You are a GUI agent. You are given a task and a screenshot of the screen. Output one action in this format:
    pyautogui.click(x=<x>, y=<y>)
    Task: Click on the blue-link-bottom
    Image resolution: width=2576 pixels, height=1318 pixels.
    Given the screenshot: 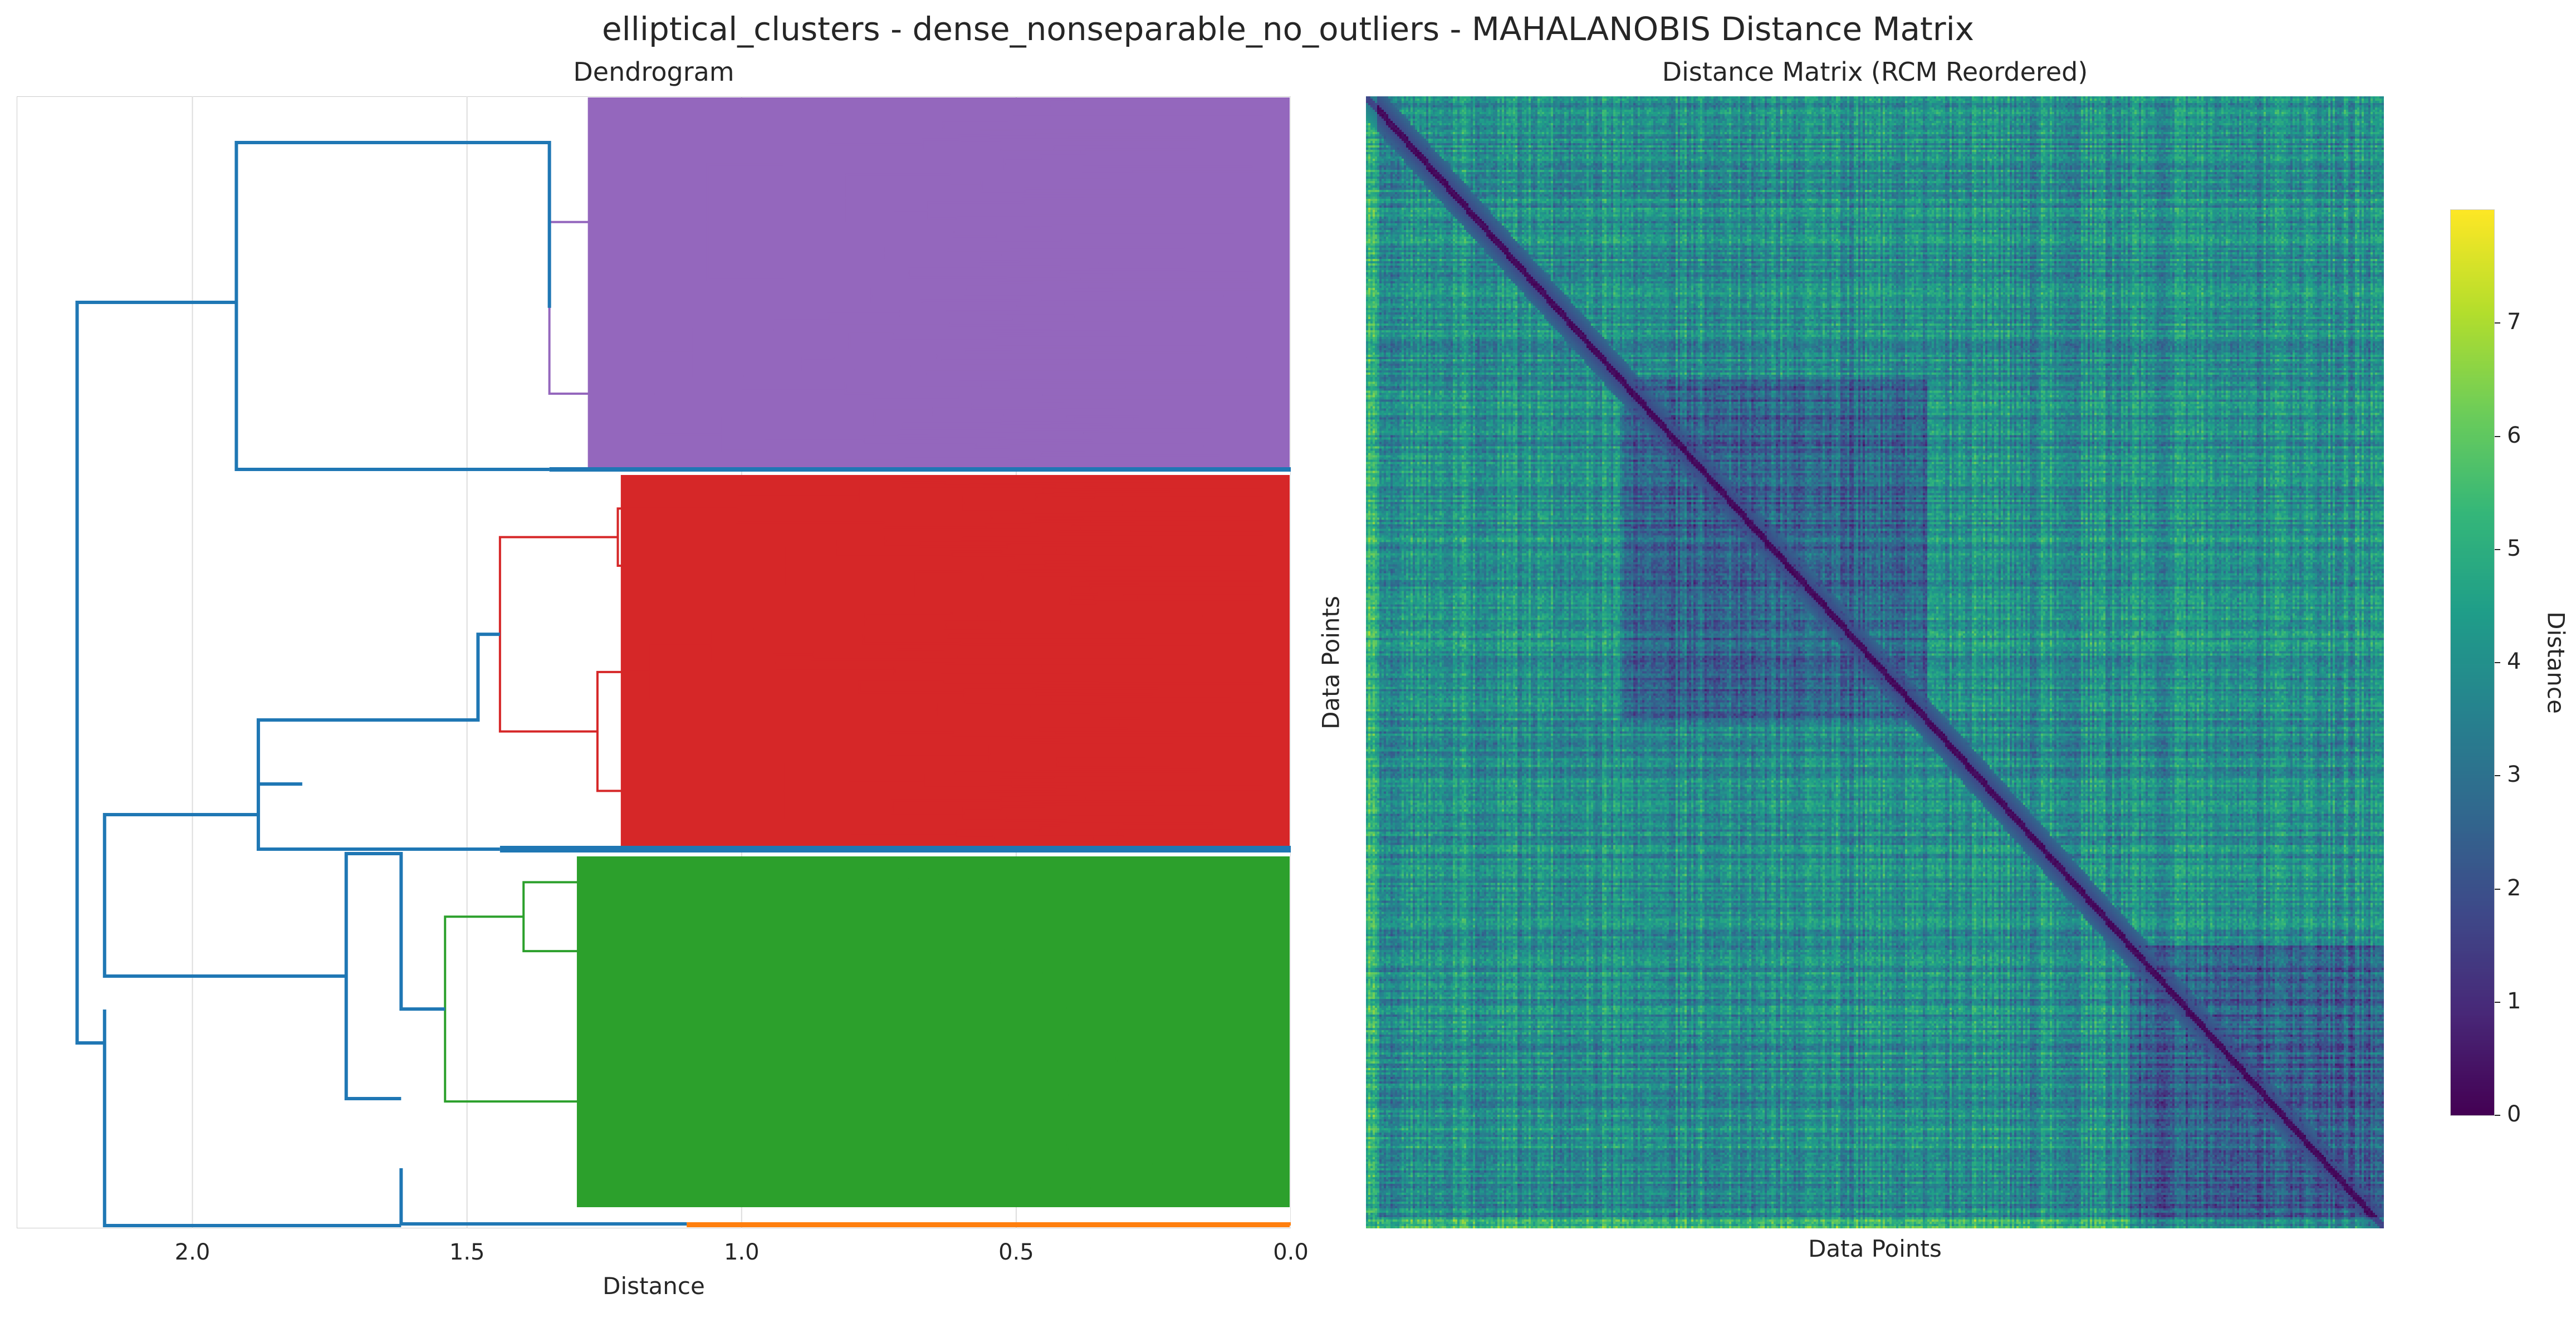 What is the action you would take?
    pyautogui.click(x=251, y=1118)
    